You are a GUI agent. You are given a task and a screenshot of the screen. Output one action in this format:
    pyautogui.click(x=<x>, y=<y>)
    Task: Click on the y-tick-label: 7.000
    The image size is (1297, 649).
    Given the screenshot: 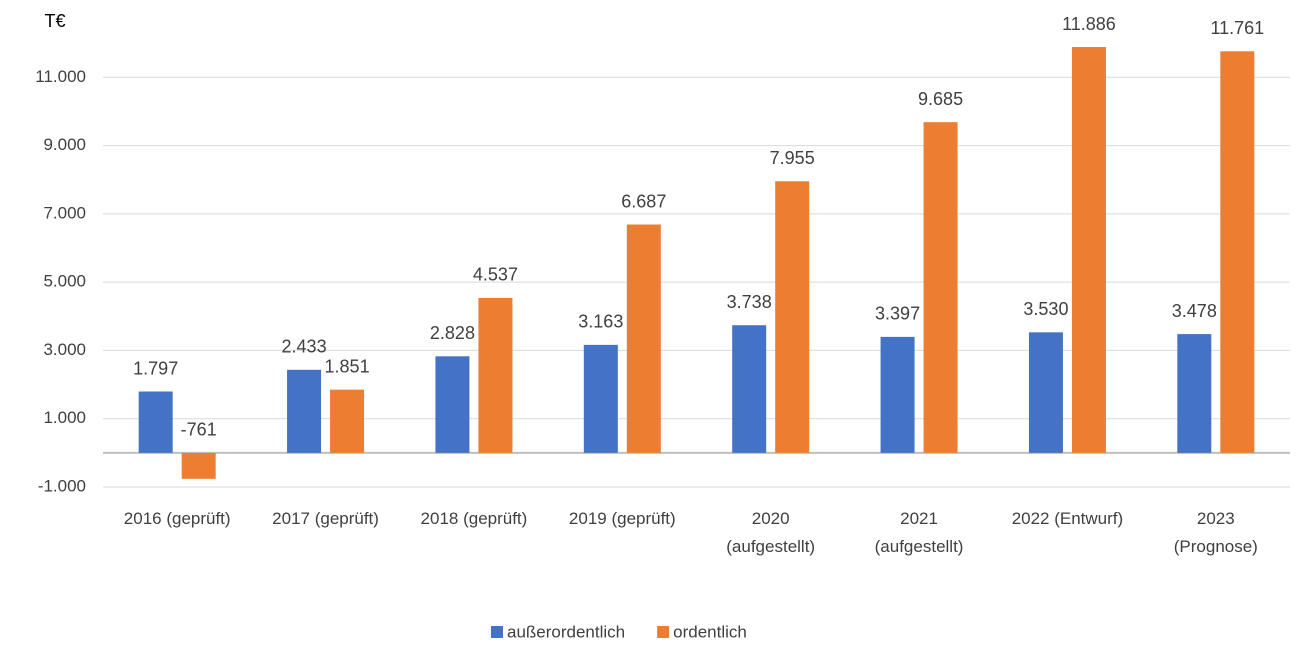 What is the action you would take?
    pyautogui.click(x=64, y=212)
    